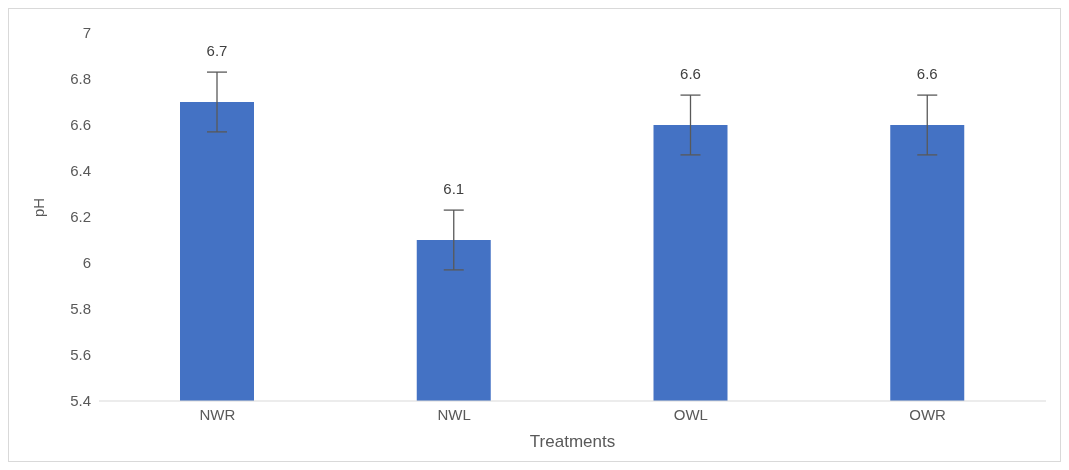 This screenshot has height=470, width=1069. Describe the element at coordinates (80, 309) in the screenshot. I see `y-tick-label: 5.8` at that location.